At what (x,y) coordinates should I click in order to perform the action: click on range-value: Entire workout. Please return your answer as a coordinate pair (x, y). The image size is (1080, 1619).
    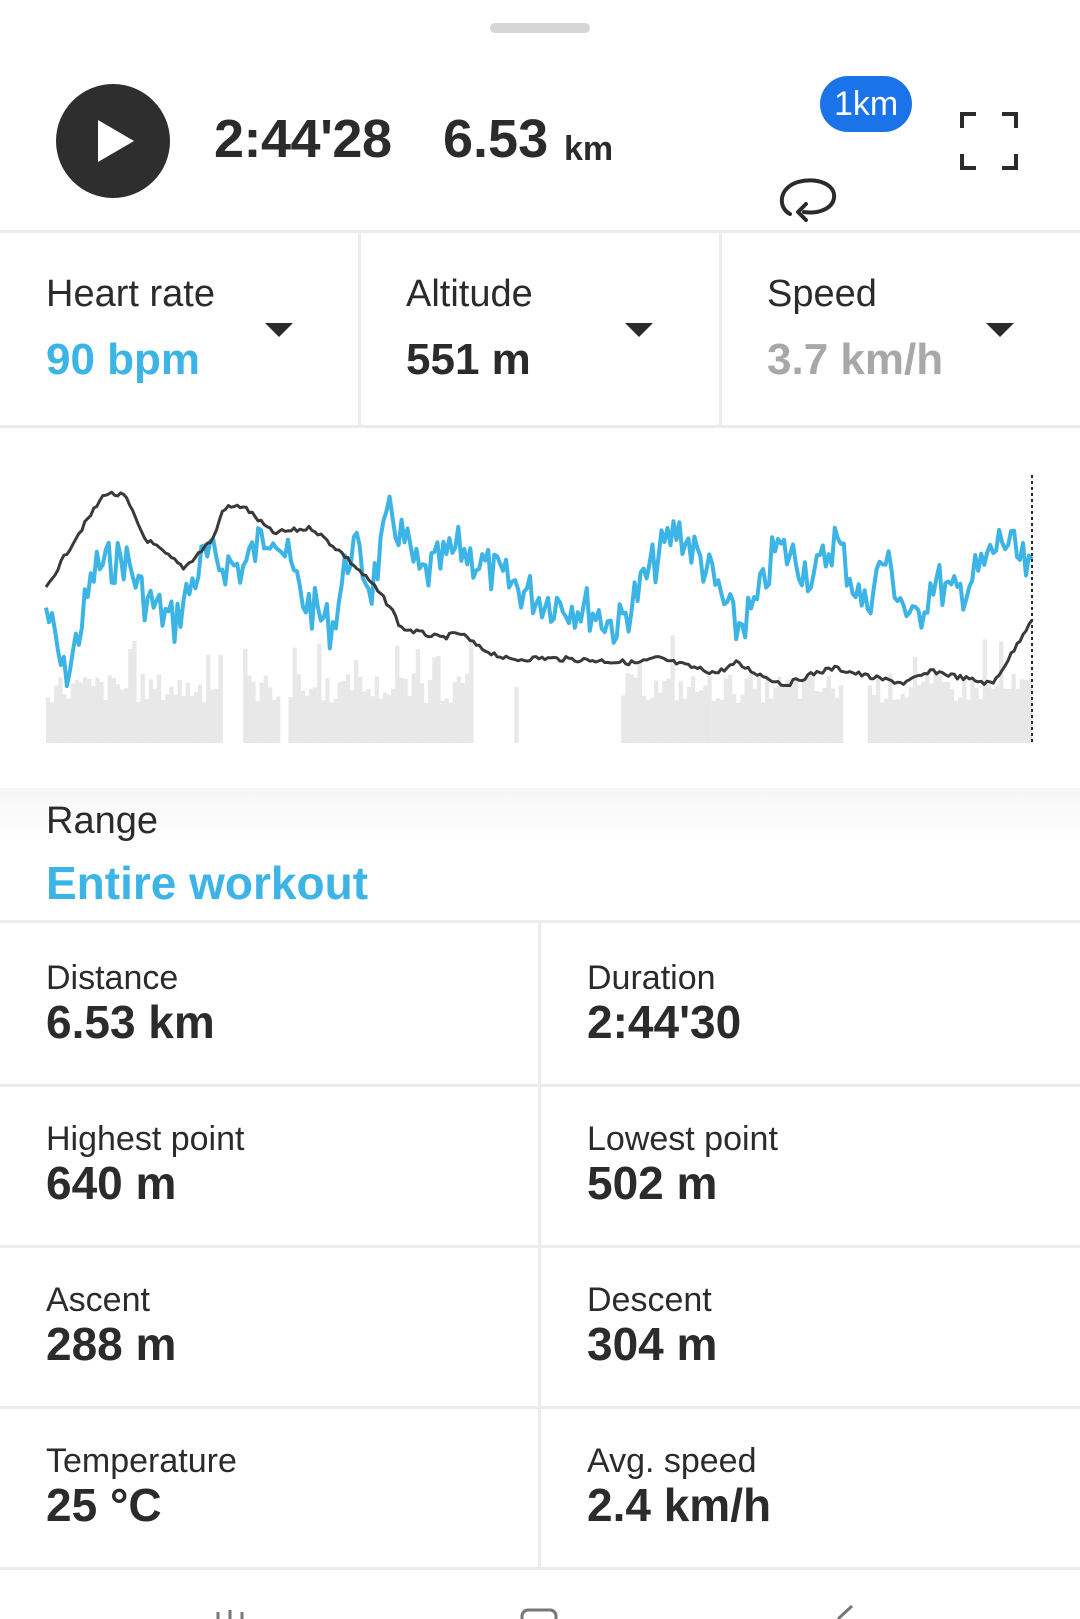
    Looking at the image, I should click on (207, 883).